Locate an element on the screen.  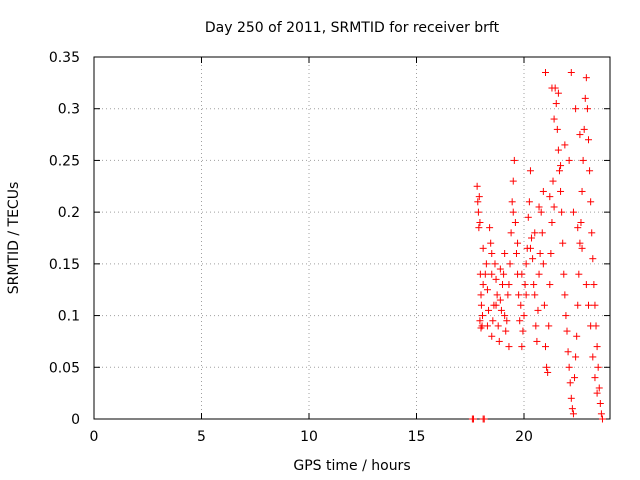
y-tick-label: 0.15 is located at coordinates (64, 265).